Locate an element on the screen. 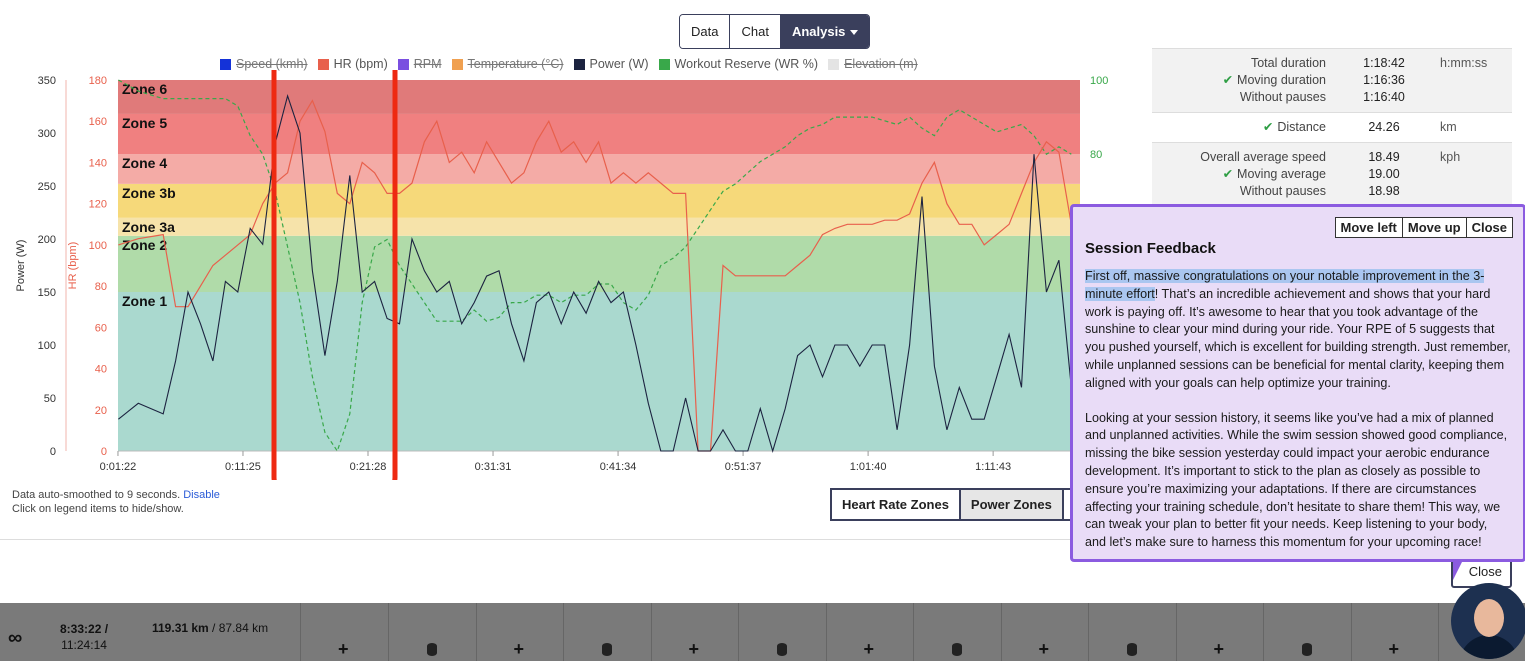 Image resolution: width=1525 pixels, height=661 pixels. legend-label: Elevation (m) is located at coordinates (881, 64).